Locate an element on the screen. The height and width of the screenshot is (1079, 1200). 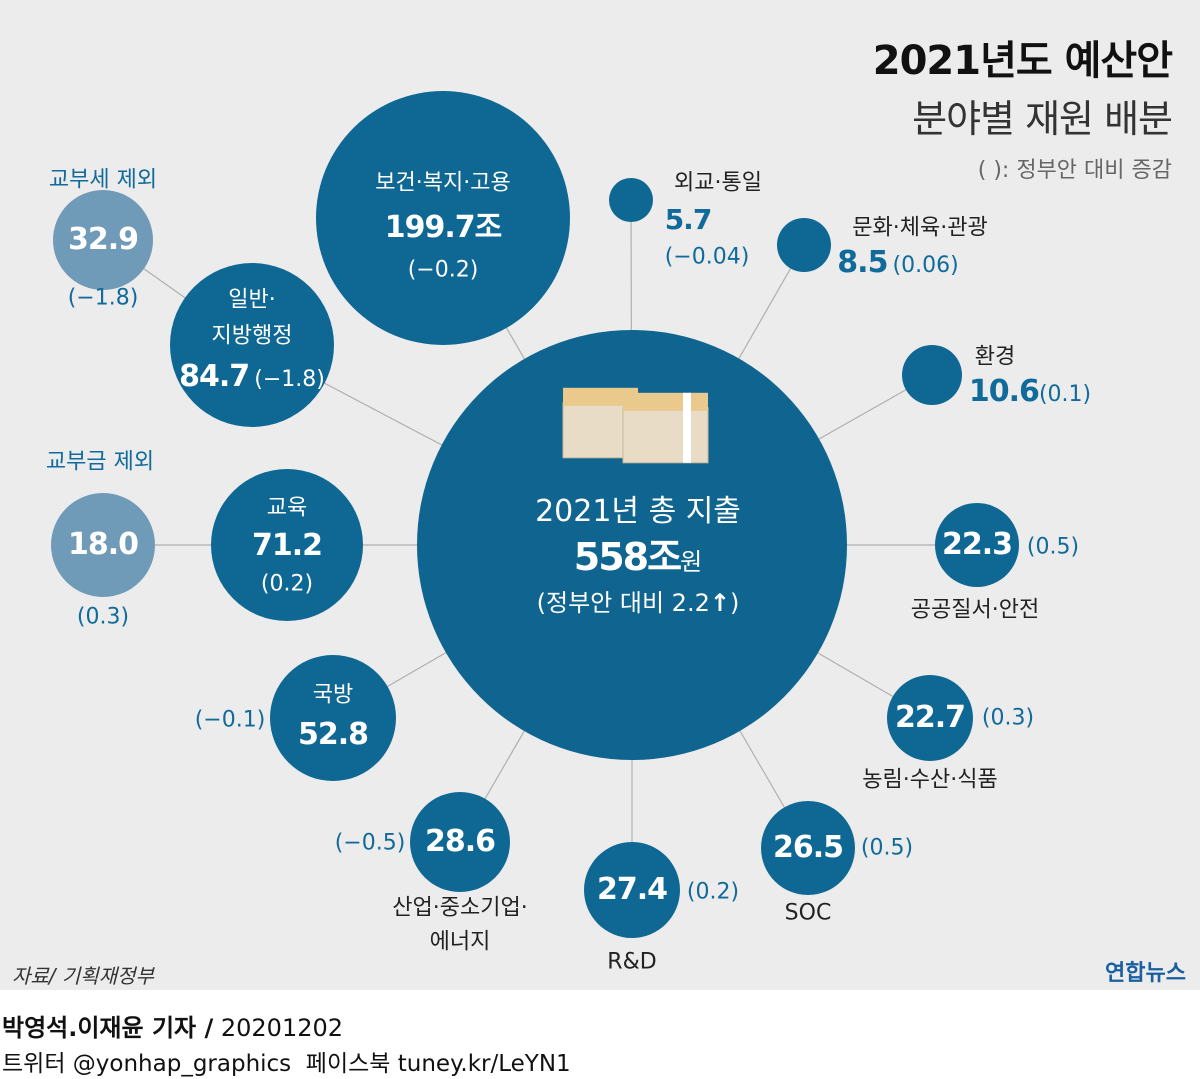
health-bubble is located at coordinates (443, 218).